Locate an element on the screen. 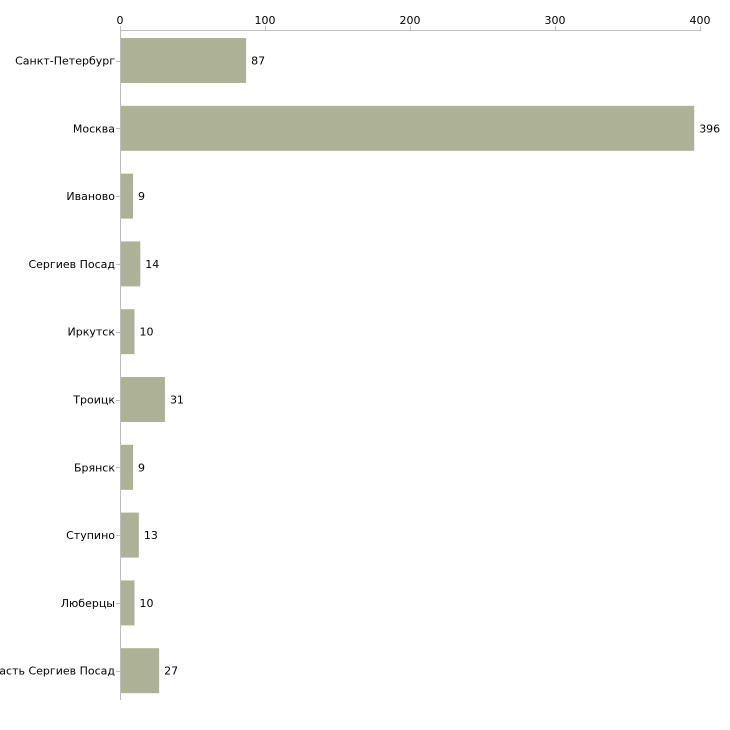 The image size is (730, 730). bar-value-label: 14 is located at coordinates (152, 264).